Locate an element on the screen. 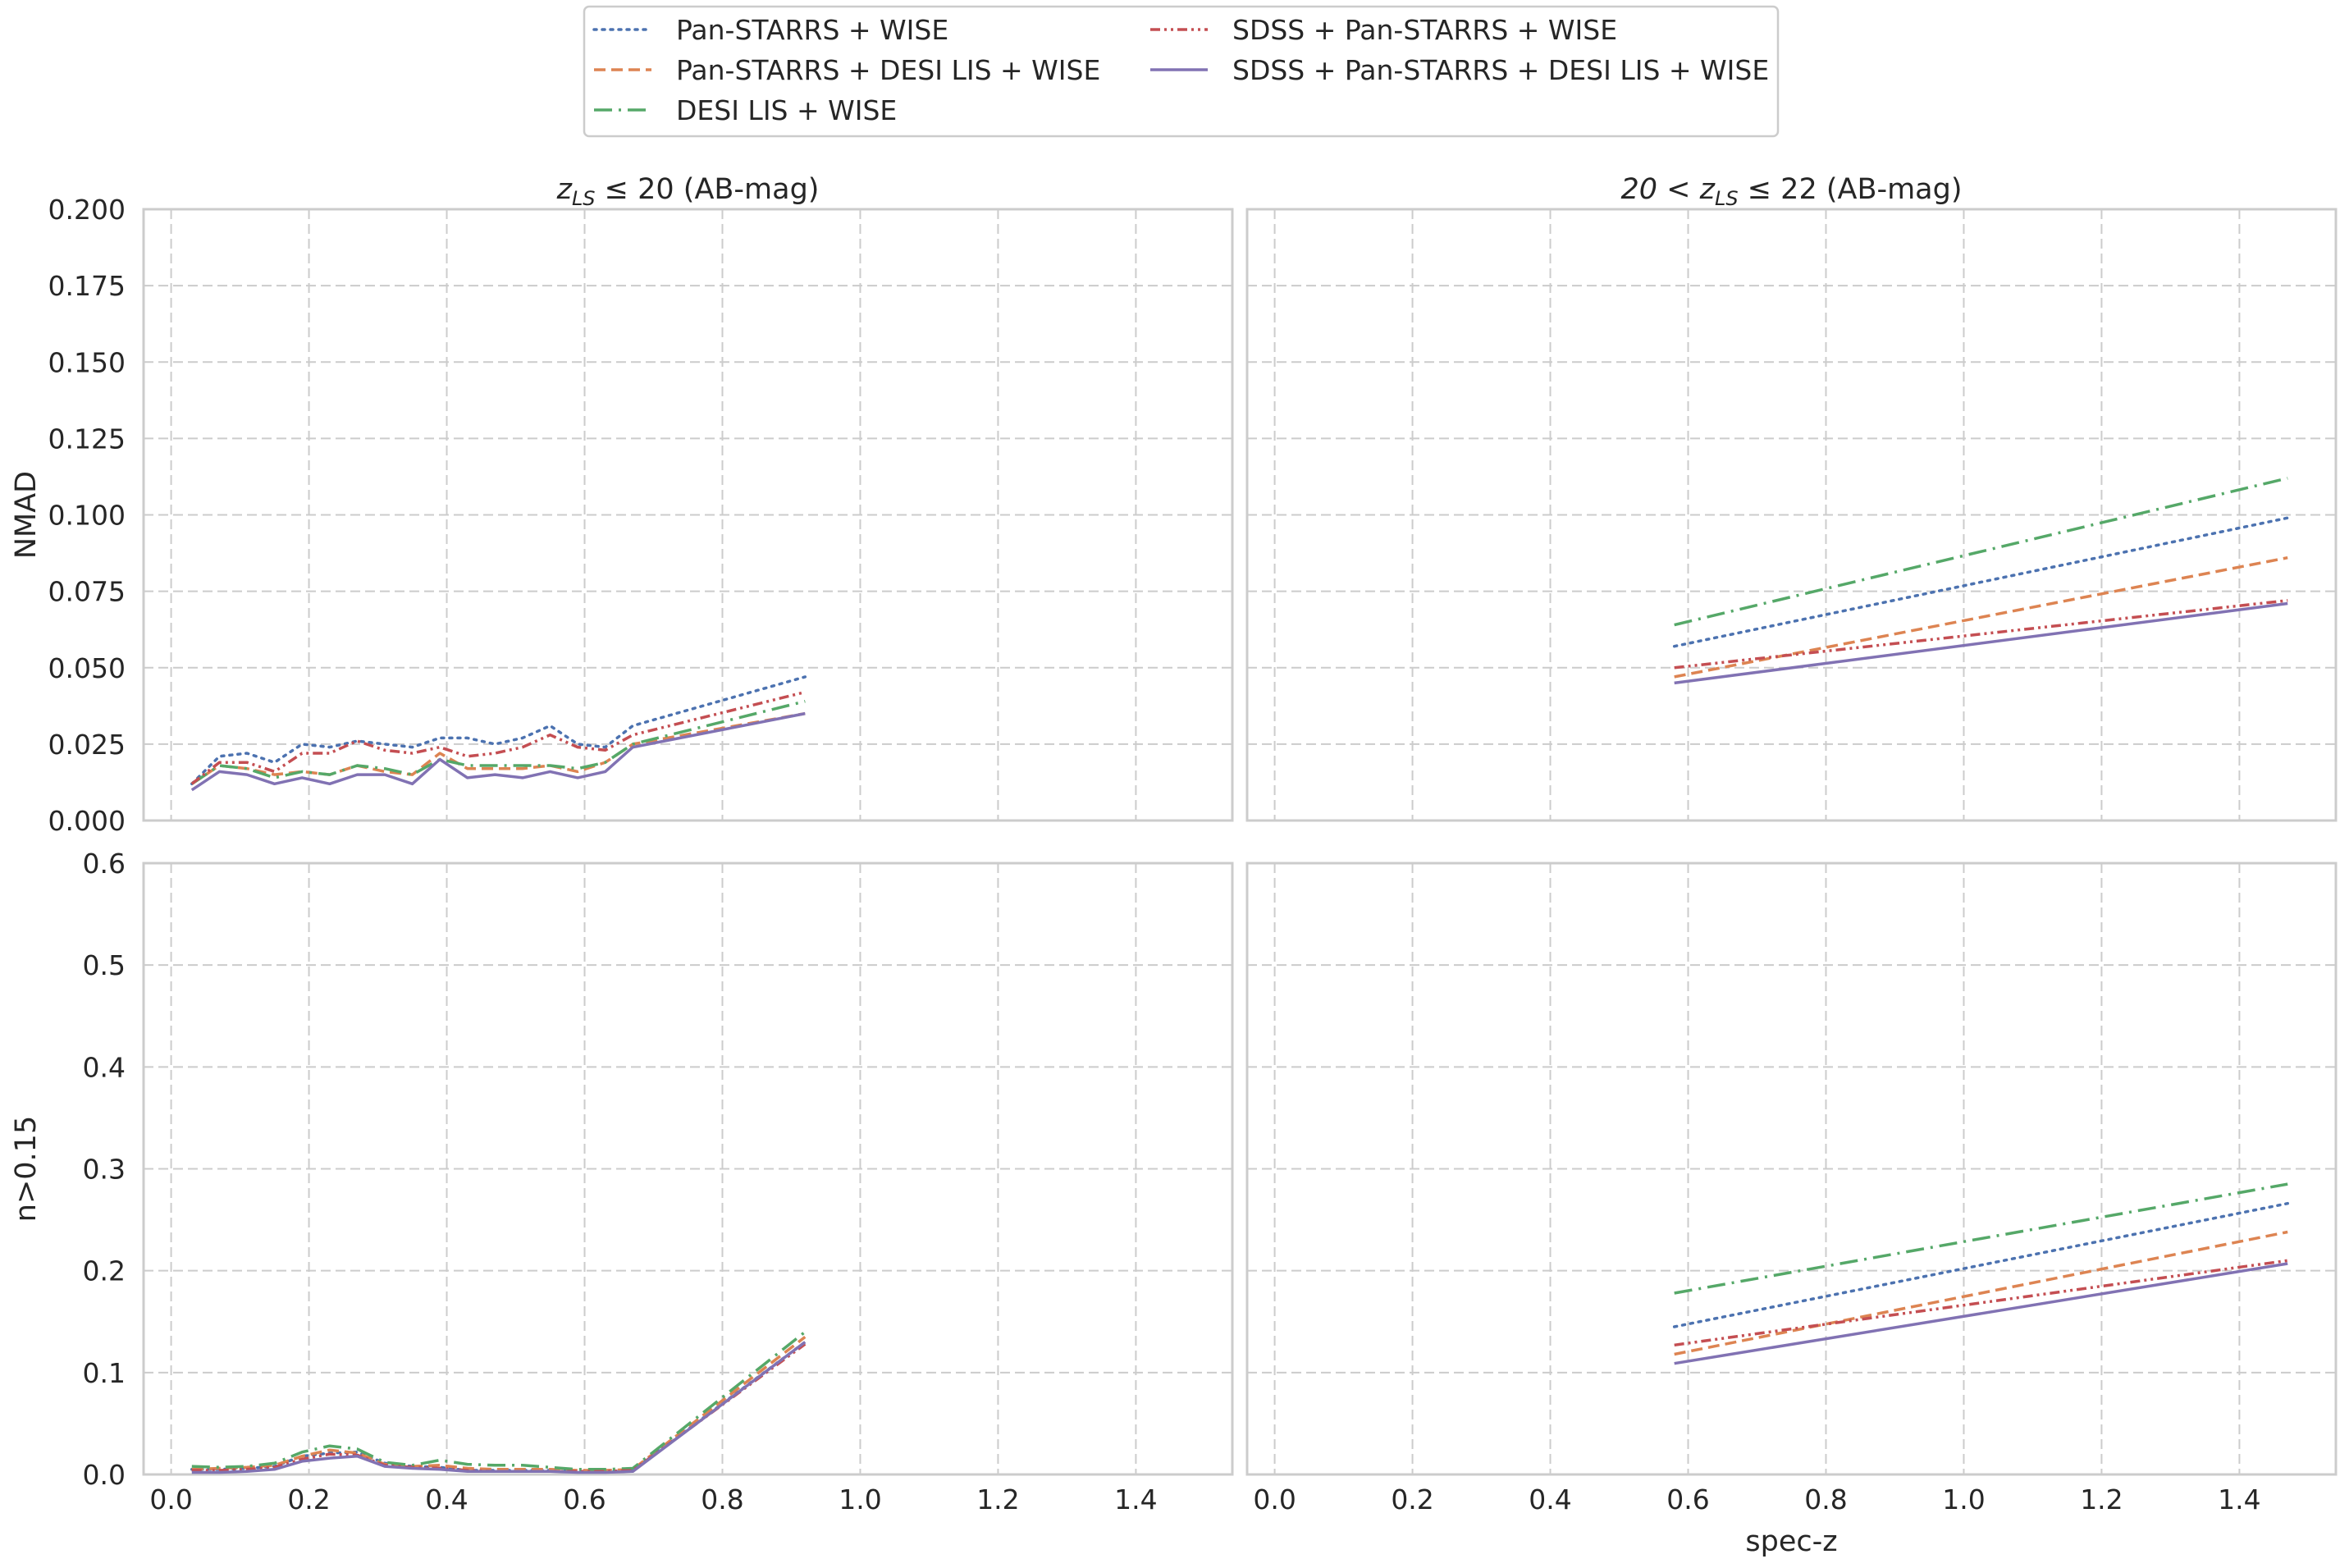 Image resolution: width=2349 pixels, height=1568 pixels. series-group-r1-c1 is located at coordinates (1980, 1273).